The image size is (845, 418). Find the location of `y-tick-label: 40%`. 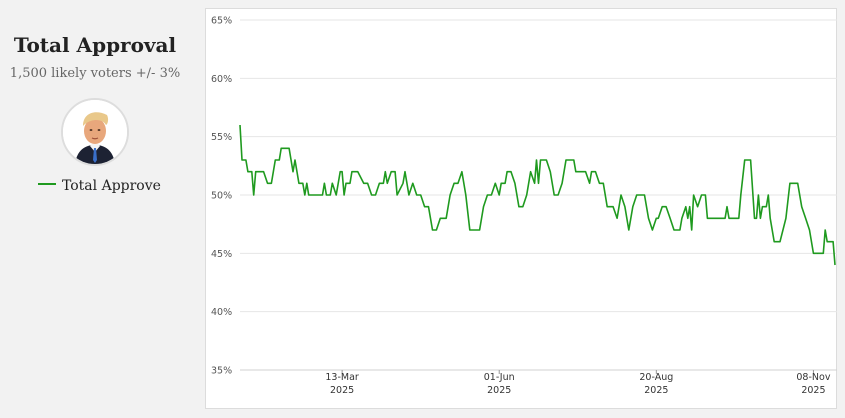

y-tick-label: 40% is located at coordinates (221, 312).